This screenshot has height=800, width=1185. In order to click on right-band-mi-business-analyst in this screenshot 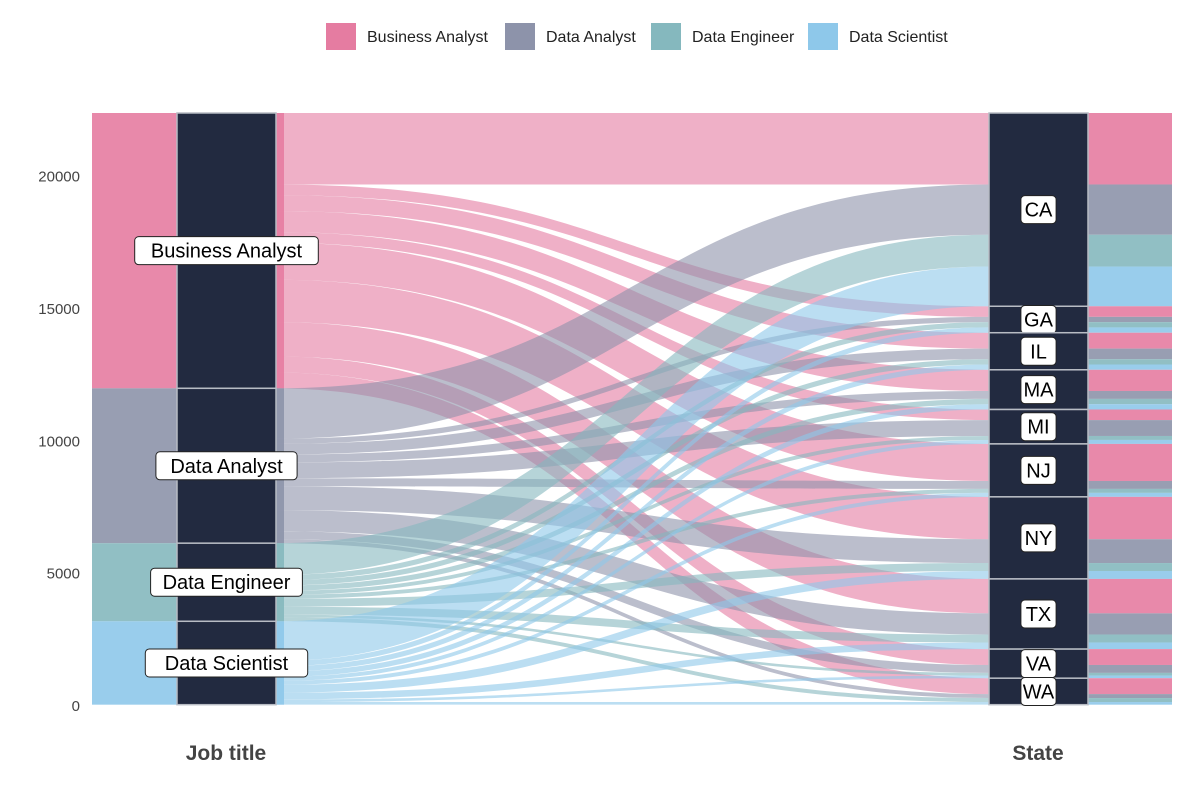, I will do `click(1130, 415)`.